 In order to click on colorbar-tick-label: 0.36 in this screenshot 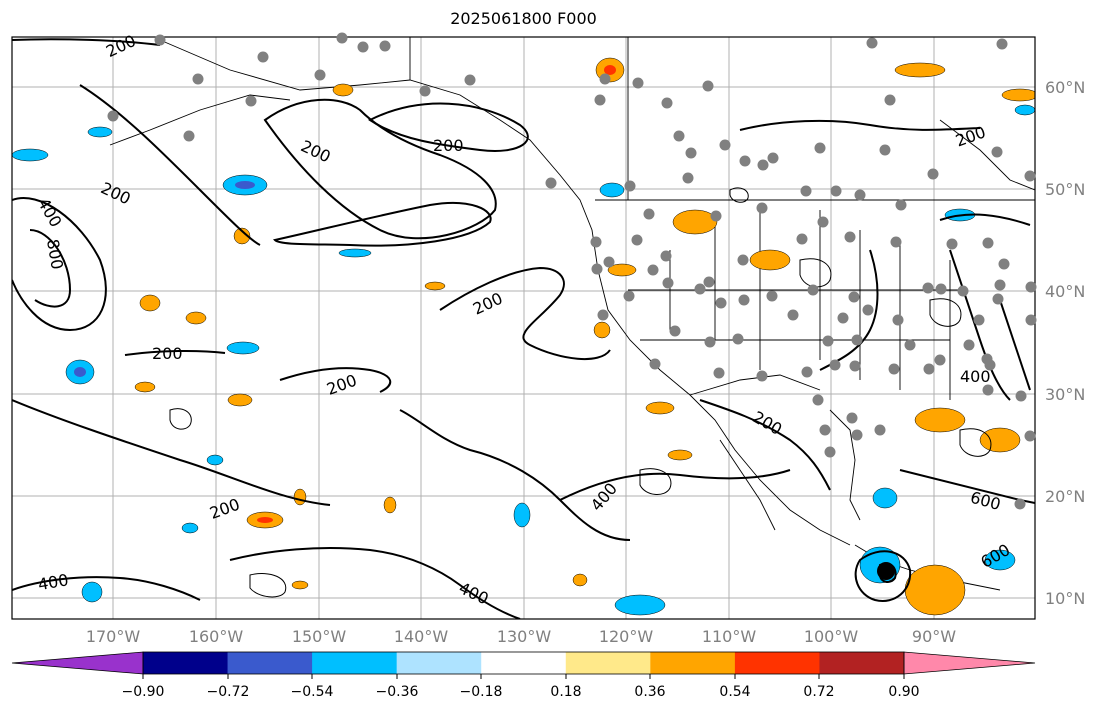, I will do `click(649, 692)`.